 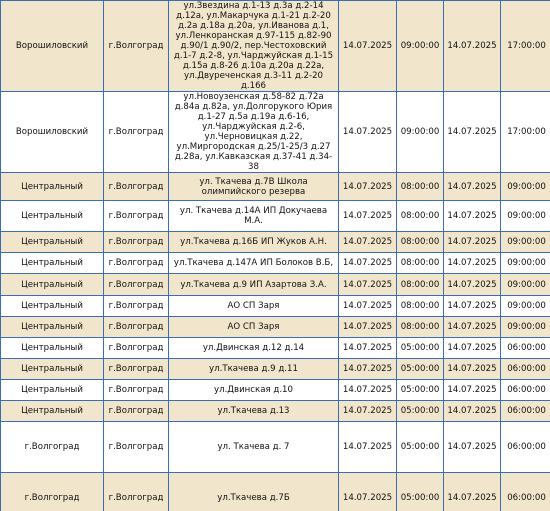 I want to click on address-cell: ул.Ткачева д.13, so click(x=253, y=411).